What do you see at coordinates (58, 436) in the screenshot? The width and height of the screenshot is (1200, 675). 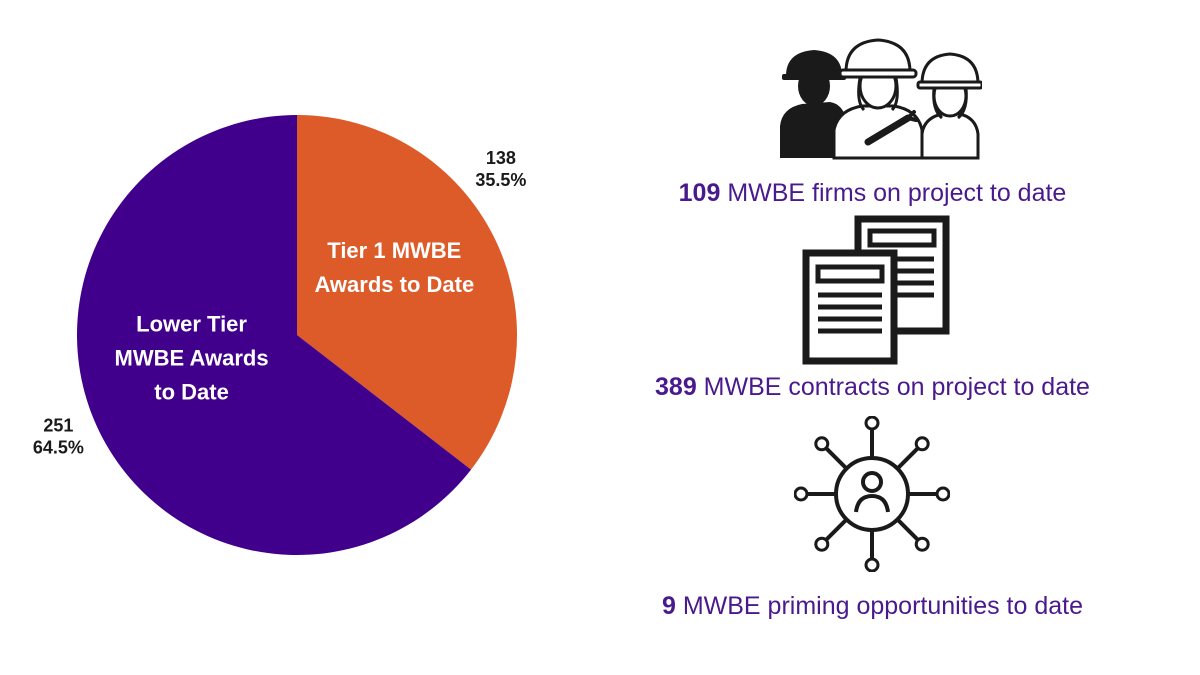 I see `slice-lower-tier-value-label: 251 64.5%` at bounding box center [58, 436].